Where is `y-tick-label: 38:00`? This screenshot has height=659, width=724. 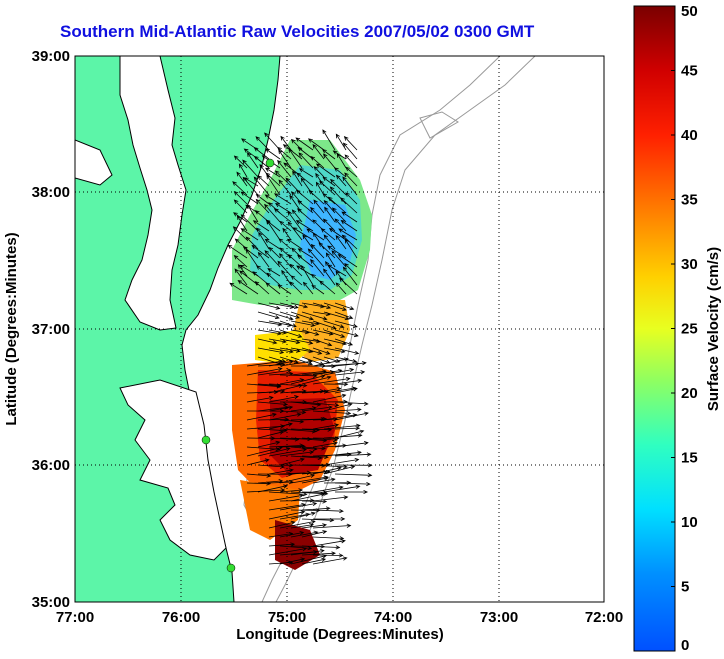 y-tick-label: 38:00 is located at coordinates (51, 192).